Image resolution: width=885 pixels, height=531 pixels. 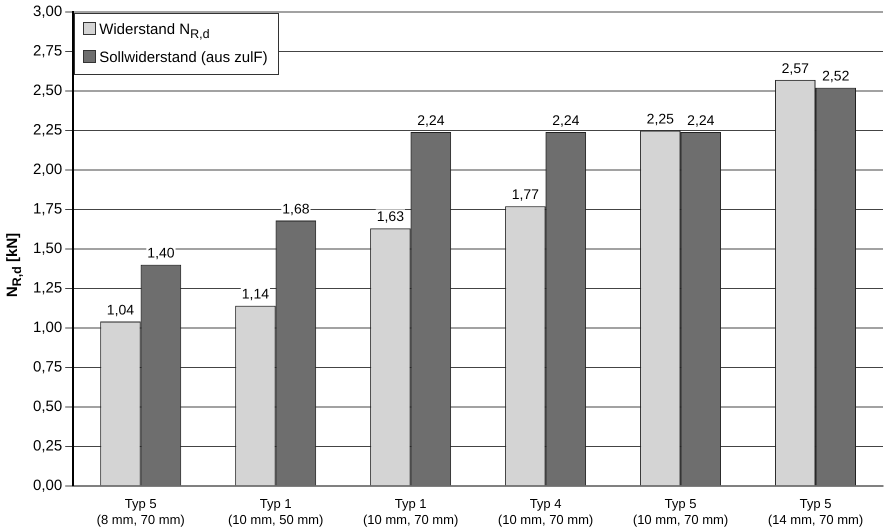 I want to click on text: 2,52, so click(x=836, y=76).